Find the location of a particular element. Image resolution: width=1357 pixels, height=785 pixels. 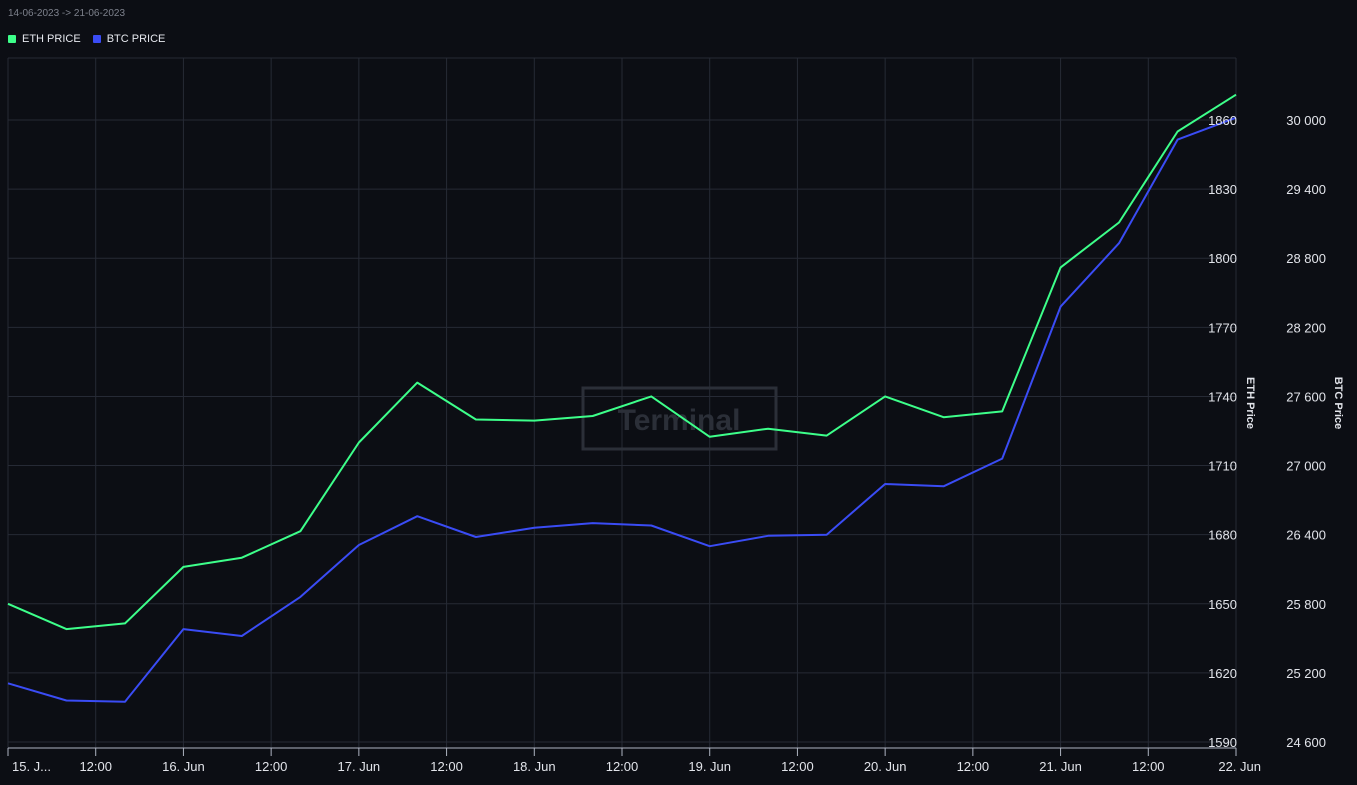

legend-item-eth: ETH PRICE is located at coordinates (44, 39).